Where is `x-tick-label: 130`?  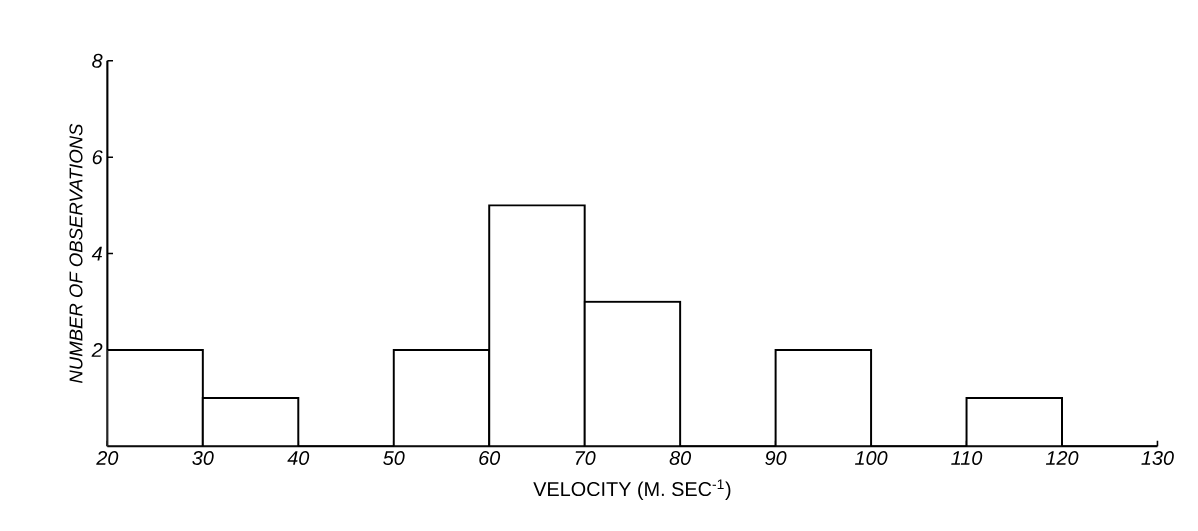 x-tick-label: 130 is located at coordinates (1157, 457).